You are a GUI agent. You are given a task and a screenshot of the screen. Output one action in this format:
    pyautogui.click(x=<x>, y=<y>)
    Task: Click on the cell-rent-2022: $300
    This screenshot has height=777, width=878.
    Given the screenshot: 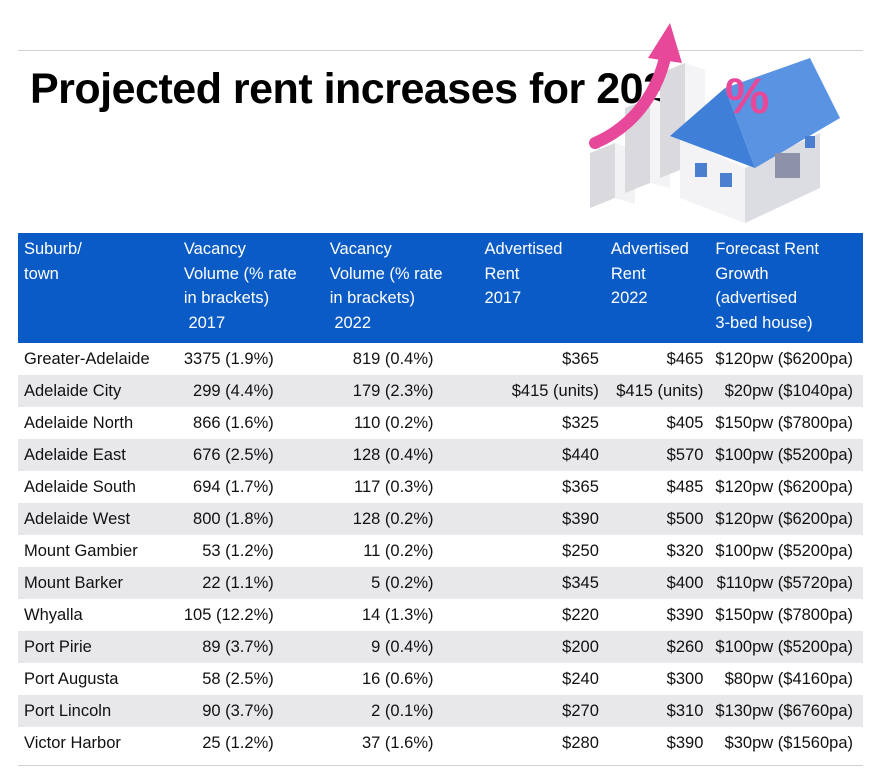 What is the action you would take?
    pyautogui.click(x=685, y=678)
    